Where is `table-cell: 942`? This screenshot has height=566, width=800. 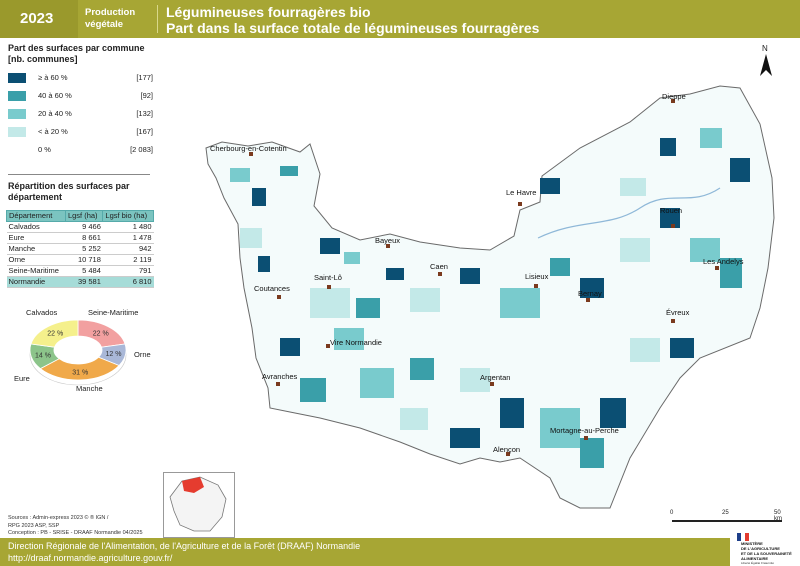 table-cell: 942 is located at coordinates (128, 249).